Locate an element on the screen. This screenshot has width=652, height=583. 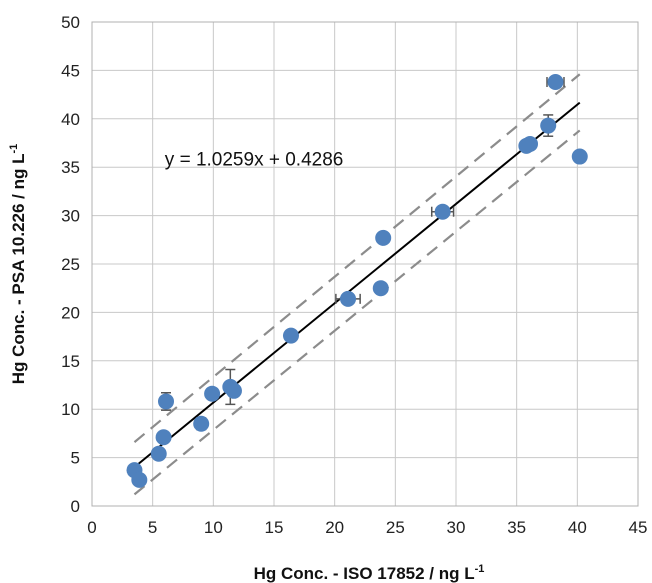
x-axis-title-sup: -1 is located at coordinates (480, 569).